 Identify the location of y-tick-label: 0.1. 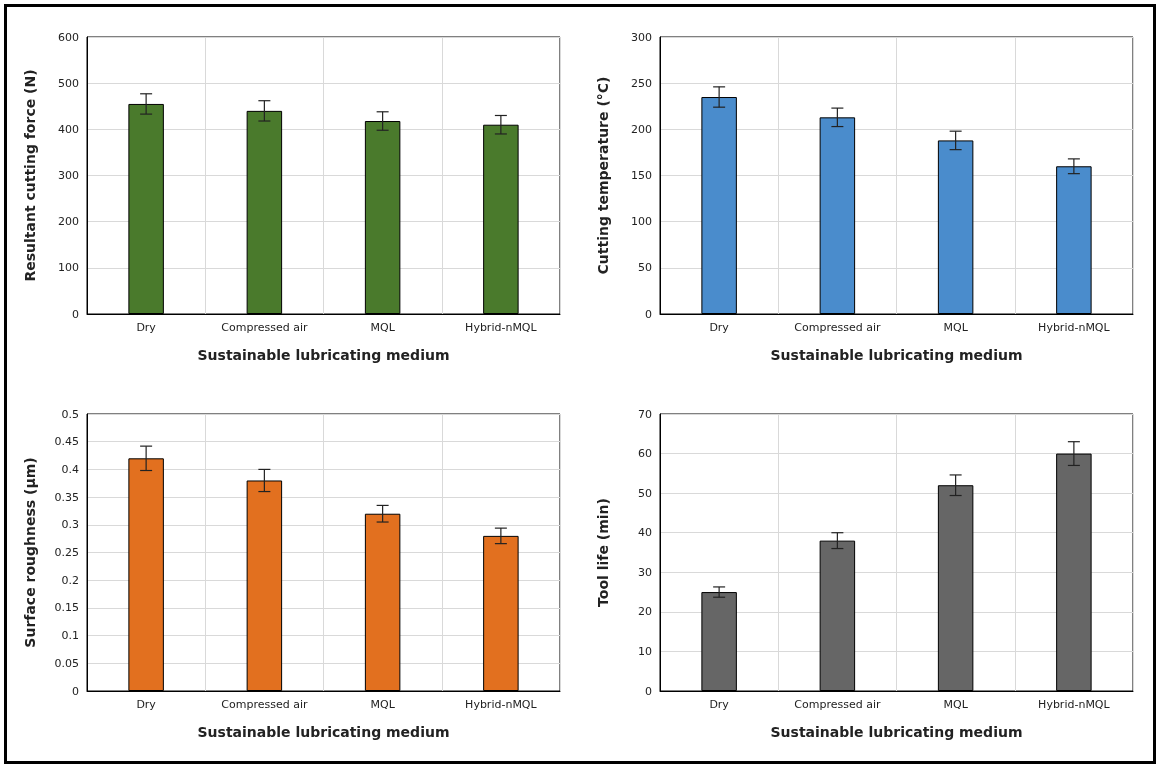
(70, 636).